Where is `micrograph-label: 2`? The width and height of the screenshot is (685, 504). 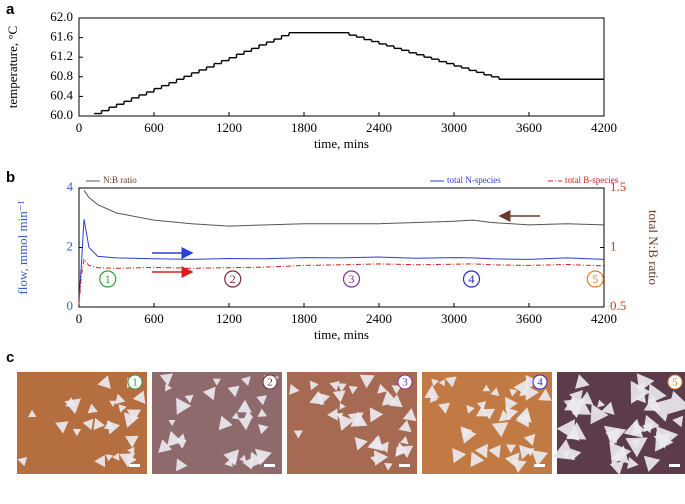 micrograph-label: 2 is located at coordinates (270, 383).